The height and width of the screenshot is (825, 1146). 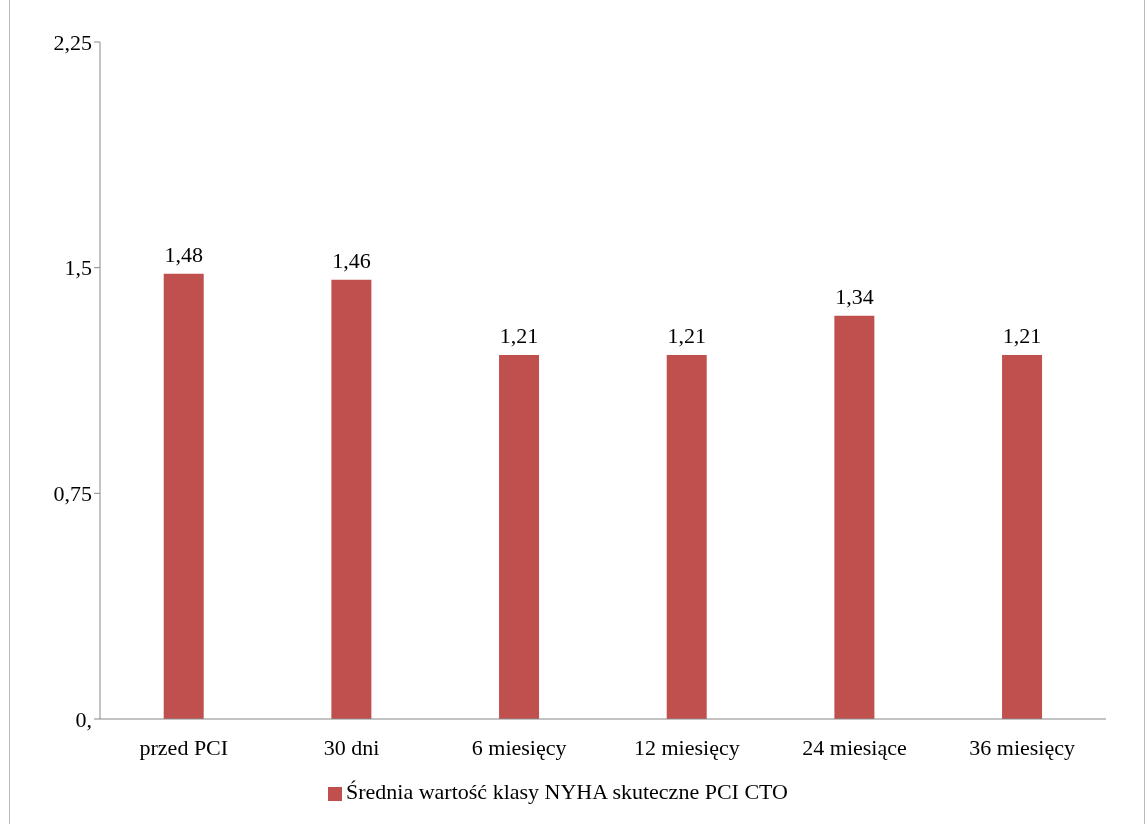 What do you see at coordinates (519, 747) in the screenshot?
I see `x-tick-label: 6 miesięcy` at bounding box center [519, 747].